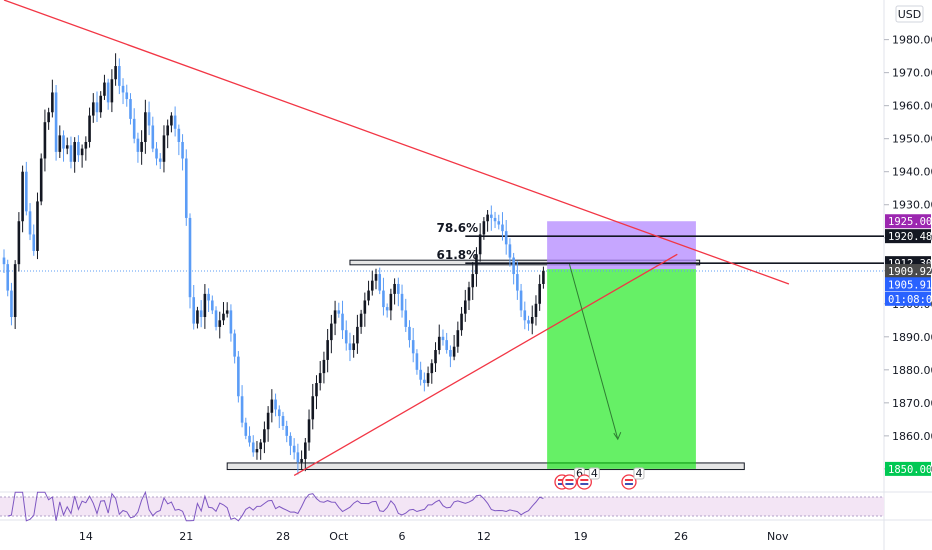  What do you see at coordinates (339, 536) in the screenshot?
I see `x-tick-label: Oct` at bounding box center [339, 536].